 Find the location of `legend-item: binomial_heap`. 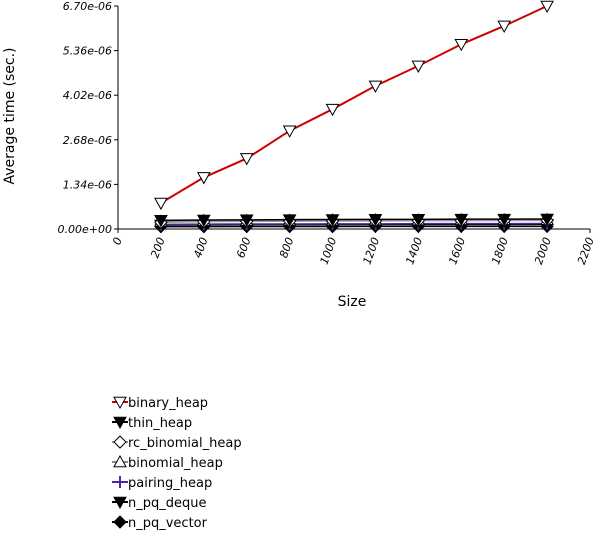

legend-item: binomial_heap is located at coordinates (167, 462).